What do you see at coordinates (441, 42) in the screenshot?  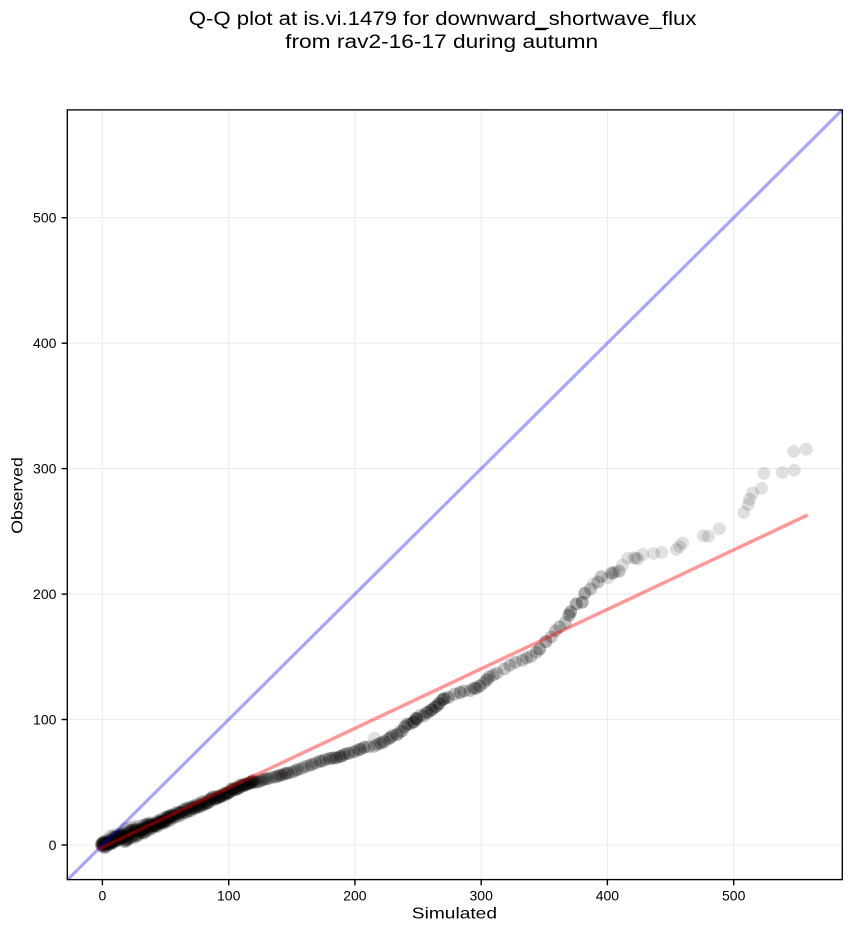 I see `svg-text: from rav2-16-17 during autumn` at bounding box center [441, 42].